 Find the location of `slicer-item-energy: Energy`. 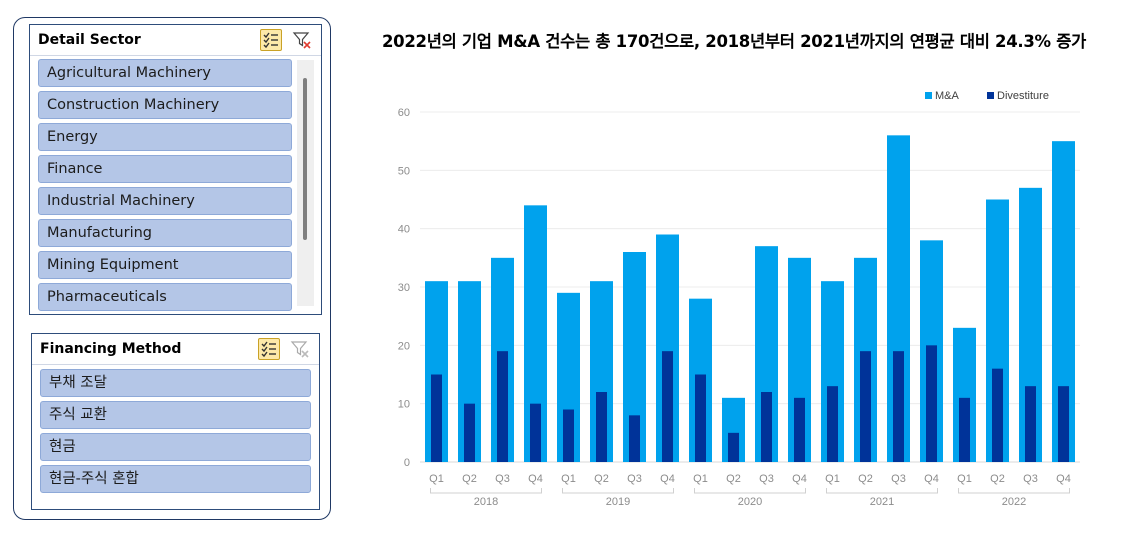

slicer-item-energy: Energy is located at coordinates (165, 137).